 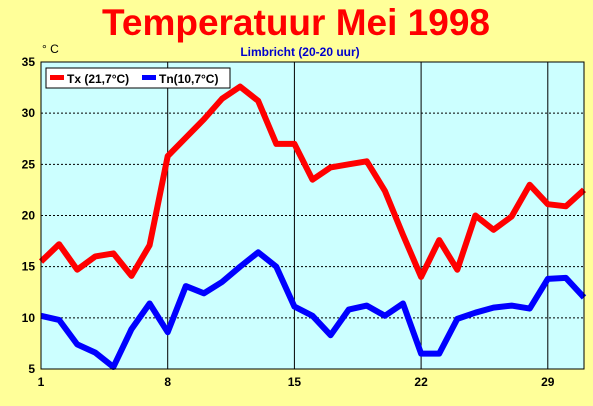 What do you see at coordinates (188, 79) in the screenshot?
I see `legend-label-tn: Tn(10,7°C)` at bounding box center [188, 79].